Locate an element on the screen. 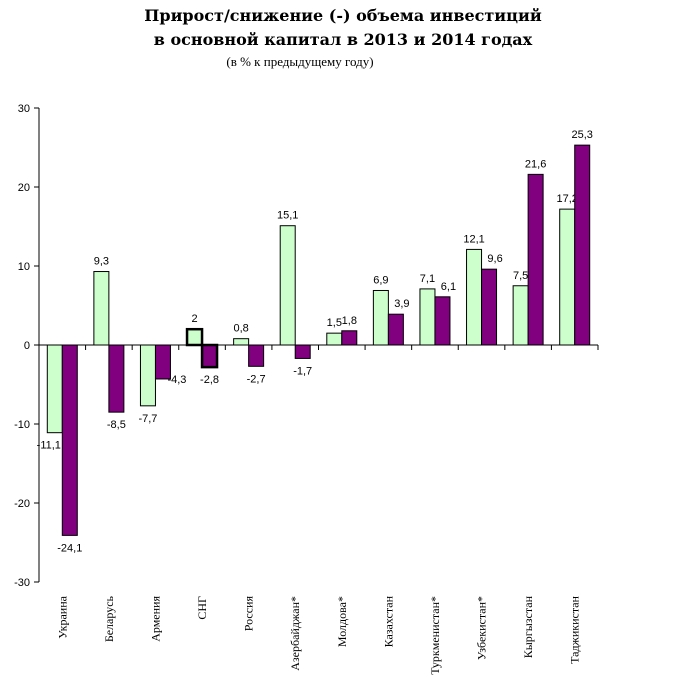  y-tick-label: 10 is located at coordinates (24, 267).